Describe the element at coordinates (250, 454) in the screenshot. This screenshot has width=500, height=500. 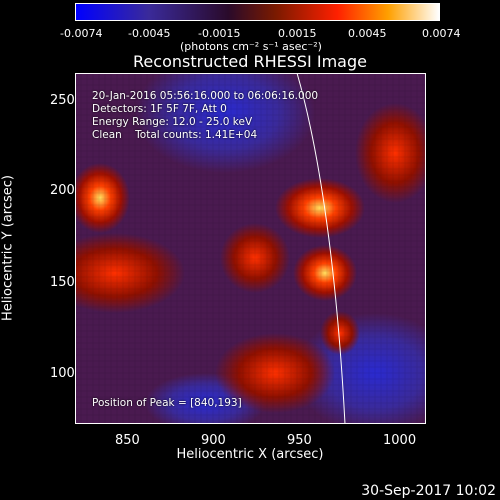
I see `x-axis-label: Heliocentric X (arcsec)` at that location.